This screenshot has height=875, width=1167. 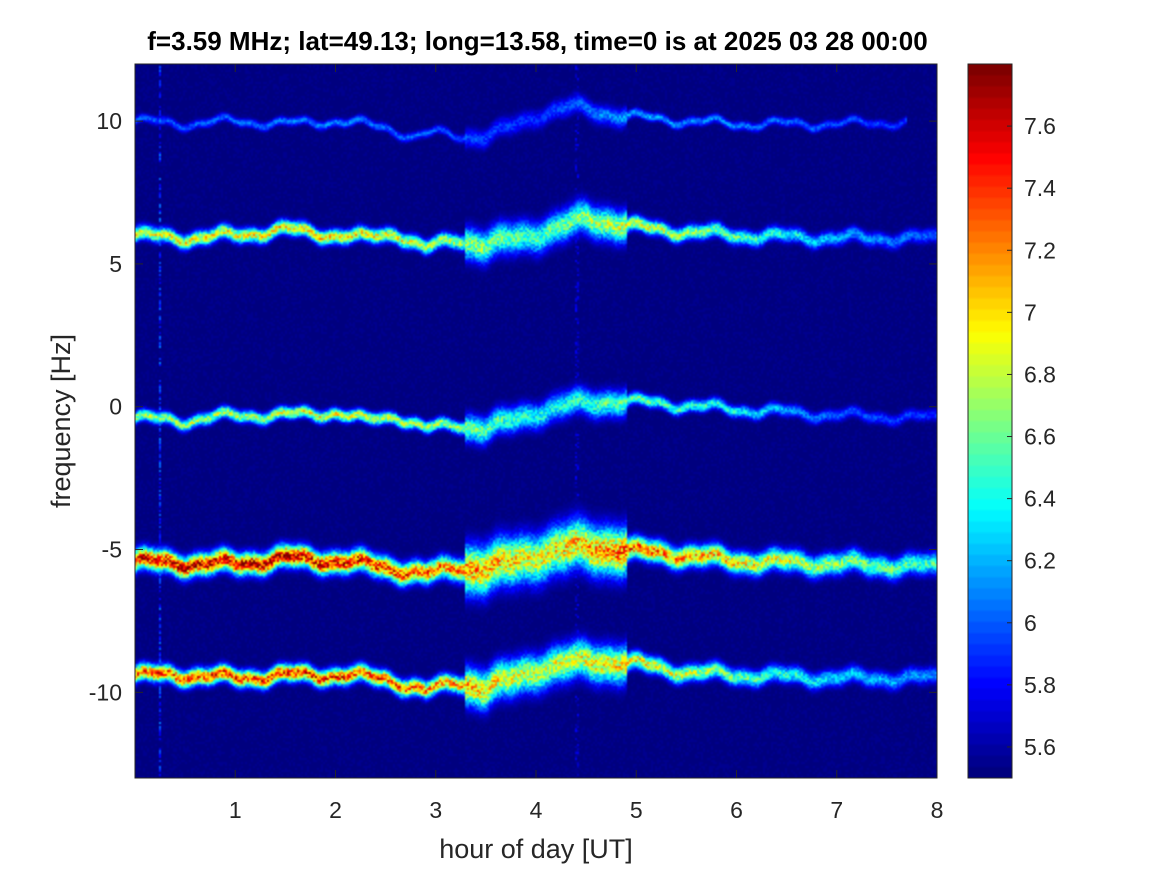 What do you see at coordinates (61, 421) in the screenshot?
I see `y-axis-label: frequency [Hz]` at bounding box center [61, 421].